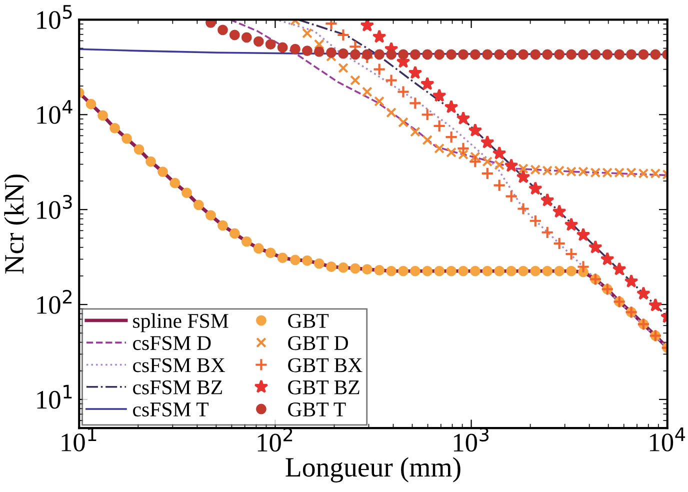  Describe the element at coordinates (318, 343) in the screenshot. I see `legend-label: GBT D` at that location.